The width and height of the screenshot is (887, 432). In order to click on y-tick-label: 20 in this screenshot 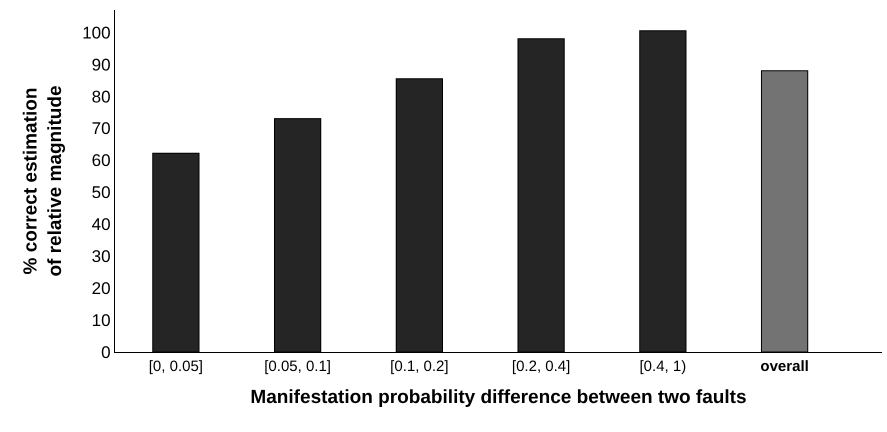, I will do `click(101, 288)`.